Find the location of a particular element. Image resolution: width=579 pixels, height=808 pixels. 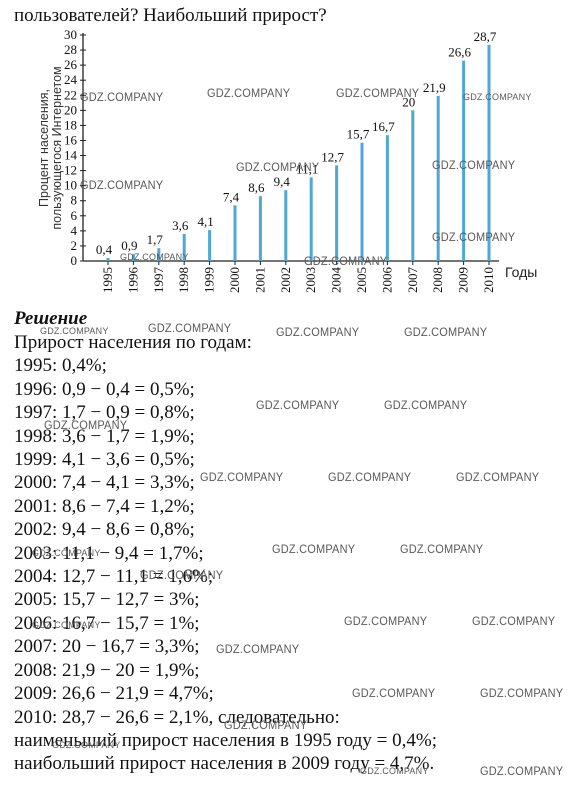

data-label: 16,7 is located at coordinates (383, 126).